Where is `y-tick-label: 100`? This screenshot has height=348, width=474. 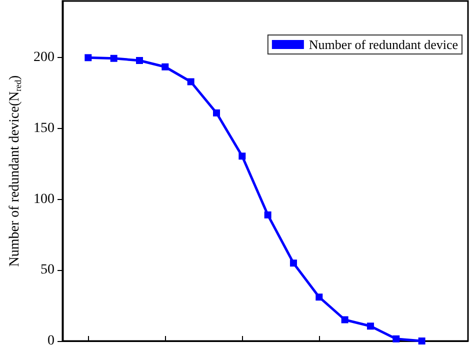
y-tick-label: 100 is located at coordinates (44, 199).